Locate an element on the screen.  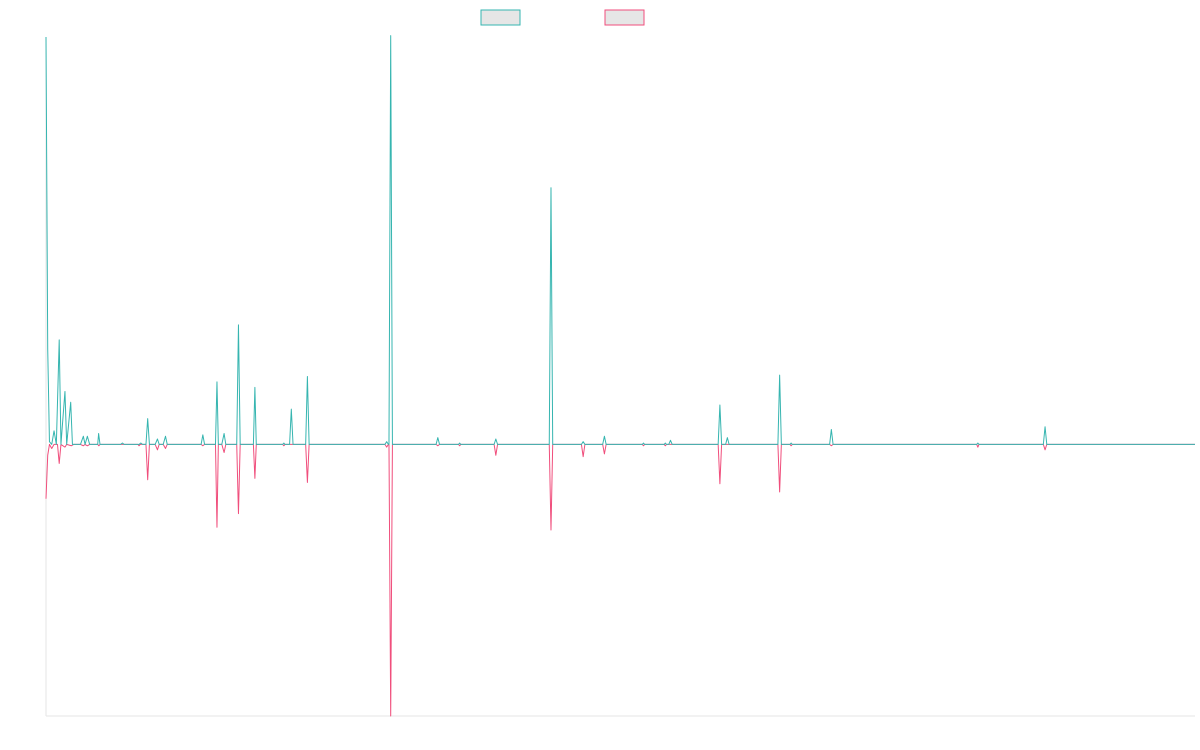
legend is located at coordinates (562, 17).